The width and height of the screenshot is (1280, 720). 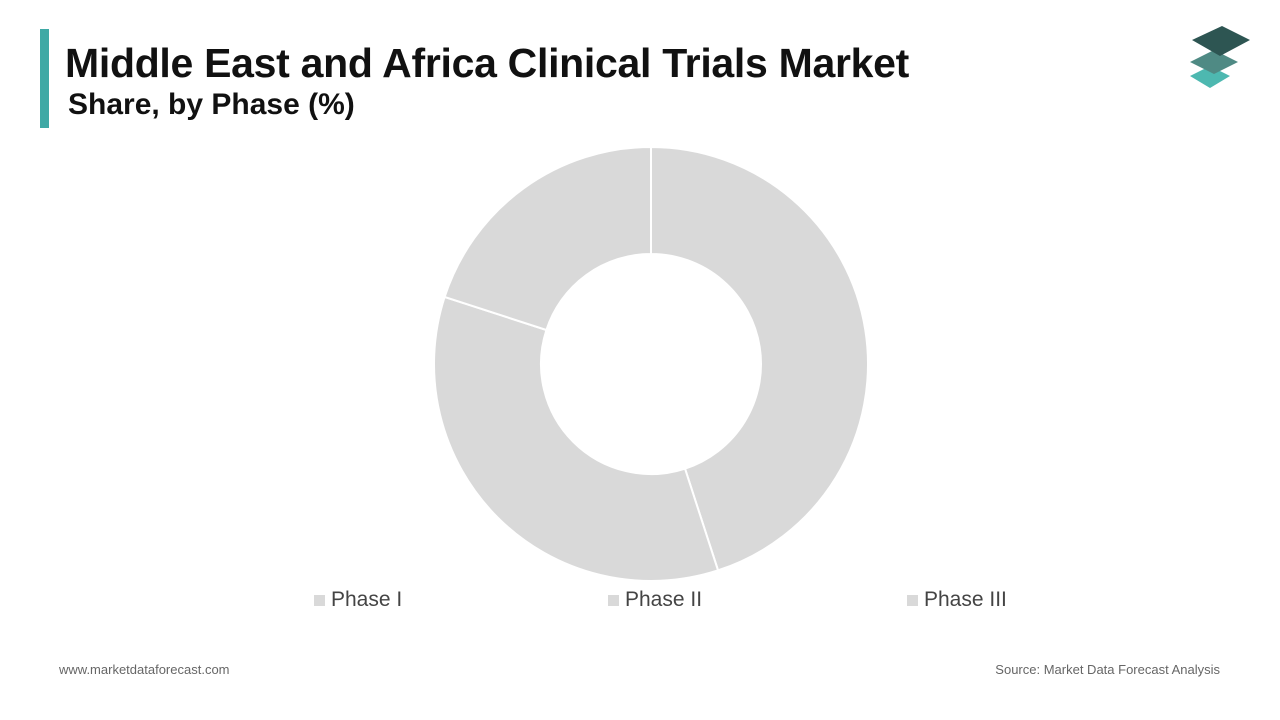 I want to click on legend-item-phase-iii: Phase III, so click(x=957, y=600).